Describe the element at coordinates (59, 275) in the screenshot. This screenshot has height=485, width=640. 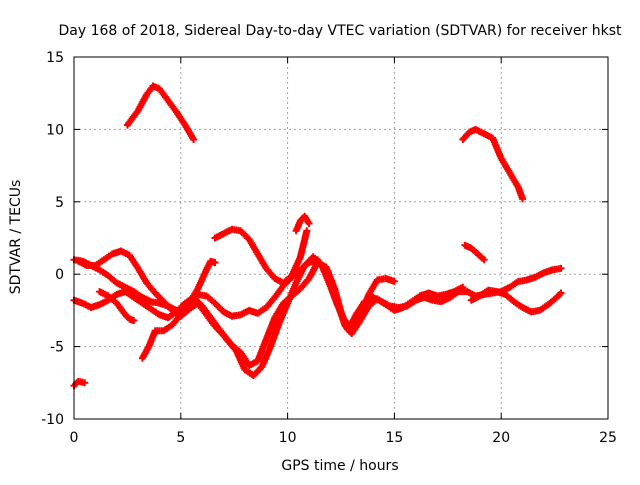
I see `y-tick-label: 0` at that location.